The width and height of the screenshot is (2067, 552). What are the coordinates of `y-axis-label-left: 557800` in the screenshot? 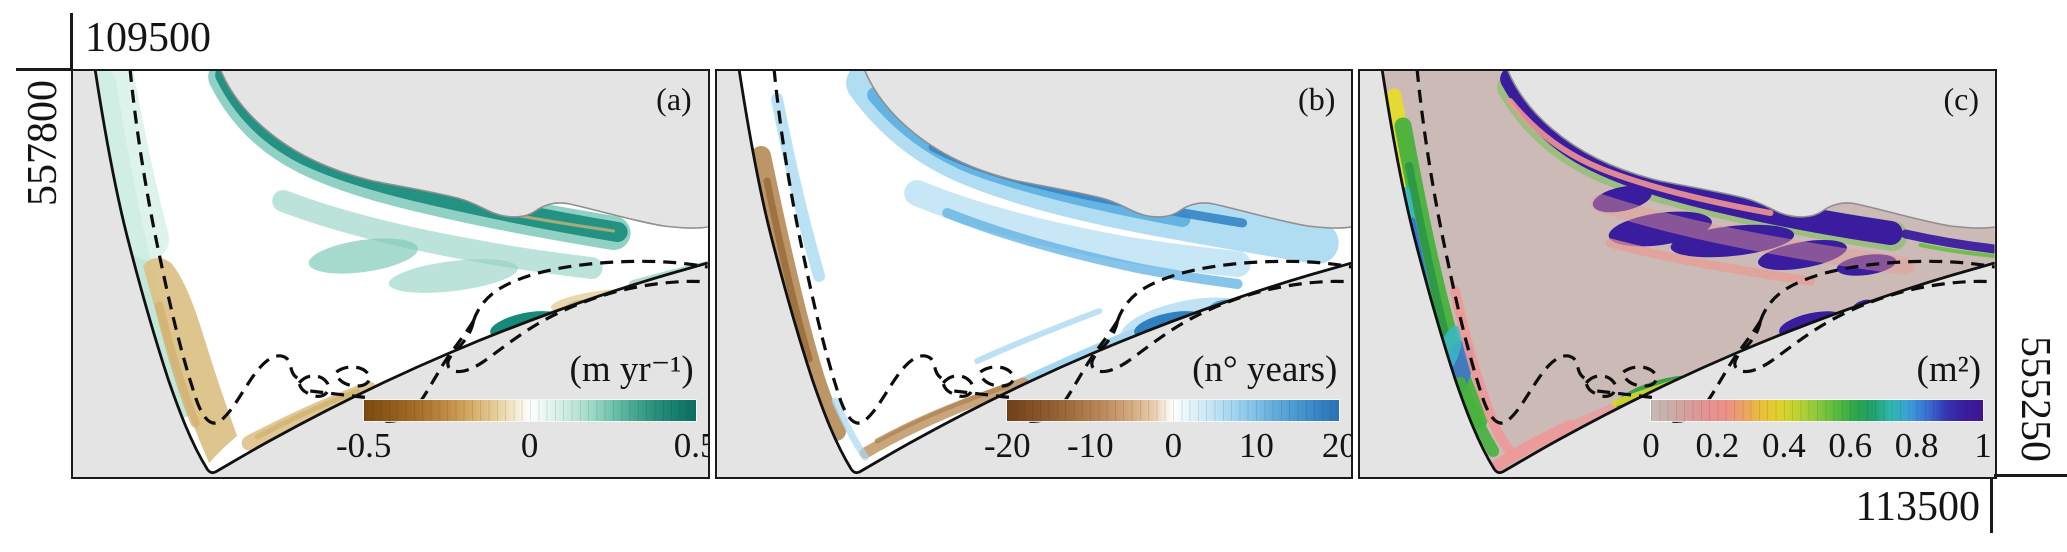 It's located at (43, 143).